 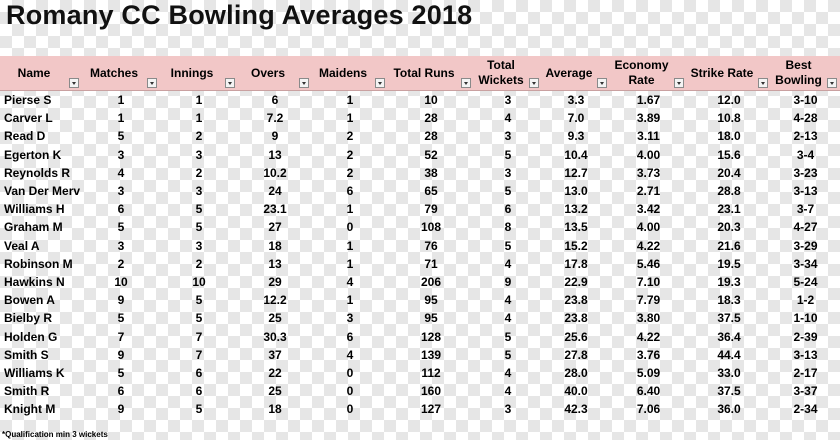 I want to click on table-row: Robinson M 2 2 13 1 71 4 17.8 5.46 19.5 3-34, so click(x=420, y=264).